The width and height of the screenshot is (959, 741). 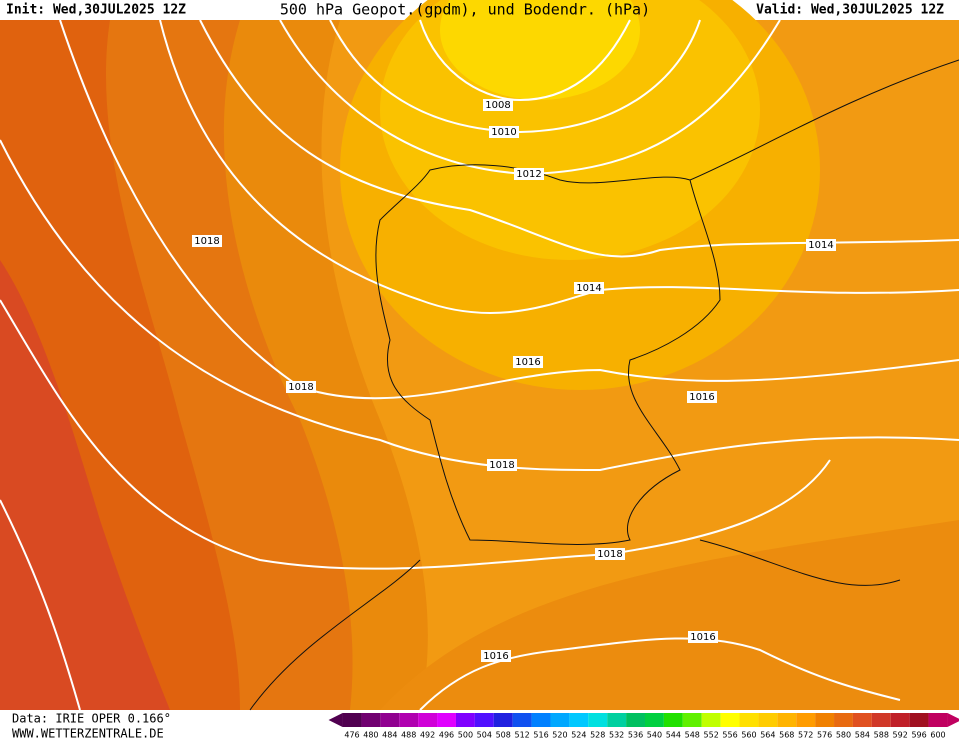 What do you see at coordinates (335, 720) in the screenshot?
I see `scale-arrow-left` at bounding box center [335, 720].